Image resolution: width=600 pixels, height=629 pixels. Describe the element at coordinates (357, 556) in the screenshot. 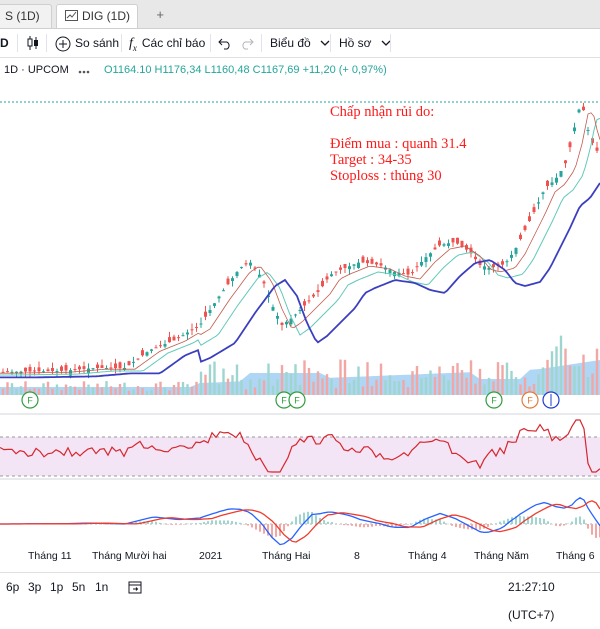

I see `x-axis-label: 8` at that location.